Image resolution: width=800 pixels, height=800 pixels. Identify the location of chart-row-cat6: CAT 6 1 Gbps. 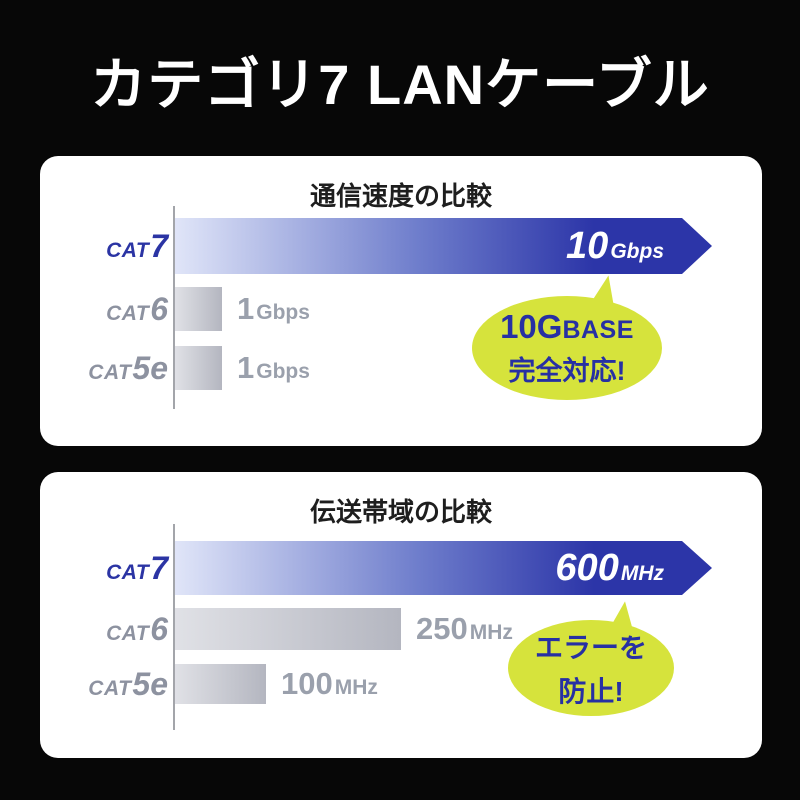
(401, 309).